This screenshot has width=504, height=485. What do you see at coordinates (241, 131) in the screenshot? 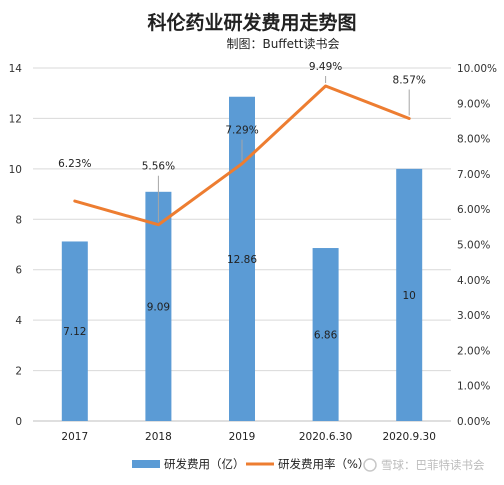
I see `line-data-label: 7.29%` at bounding box center [241, 131].